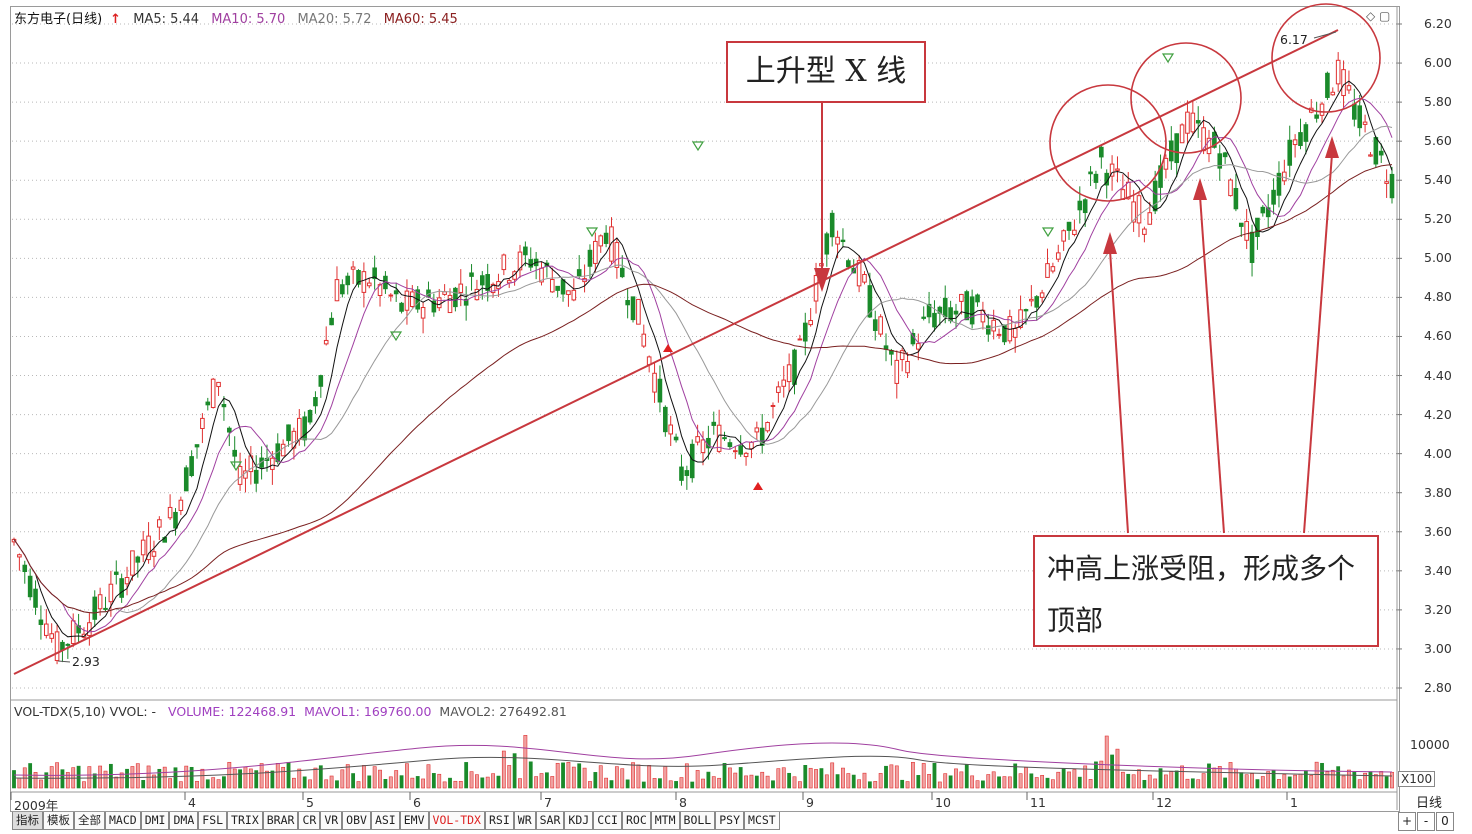 Image resolution: width=1472 pixels, height=834 pixels. I want to click on price-tick-label: 5.80, so click(1438, 102).